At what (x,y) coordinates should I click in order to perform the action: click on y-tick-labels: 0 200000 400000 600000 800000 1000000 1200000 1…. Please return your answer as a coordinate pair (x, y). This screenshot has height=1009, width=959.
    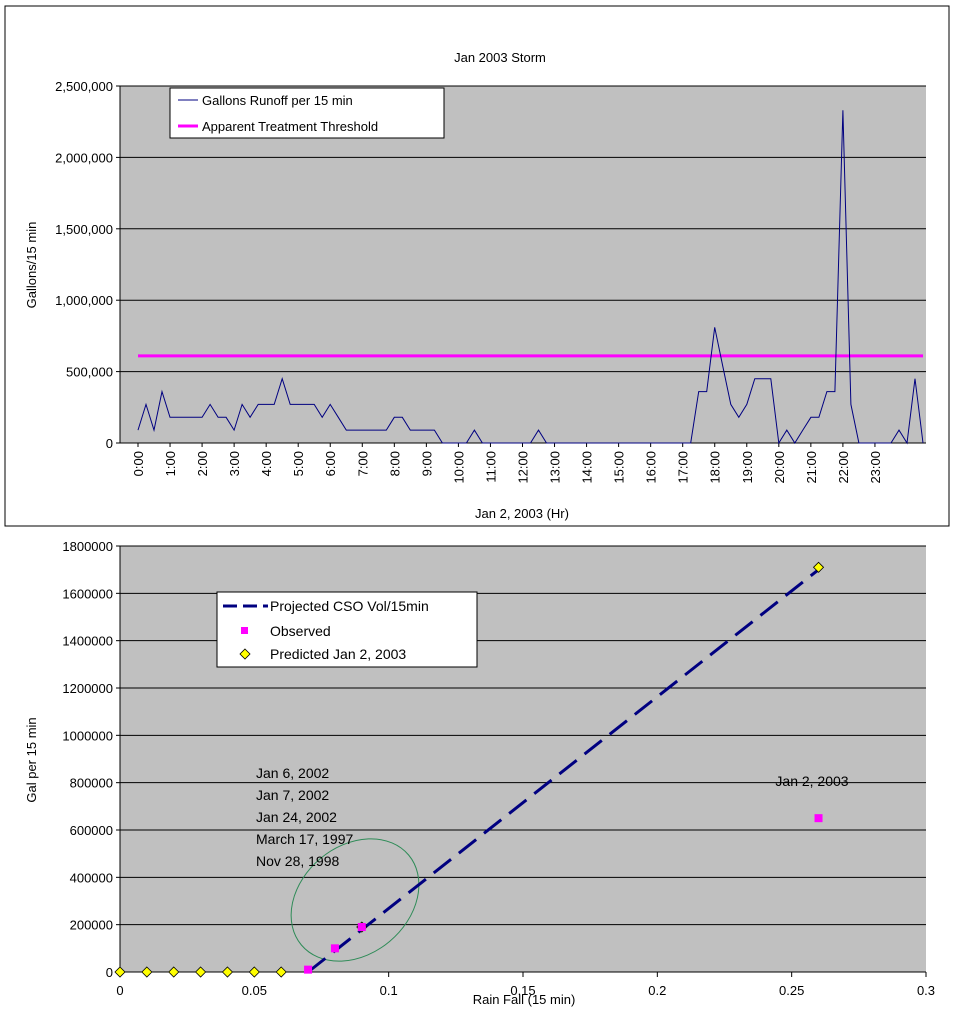
    Looking at the image, I should click on (87, 759).